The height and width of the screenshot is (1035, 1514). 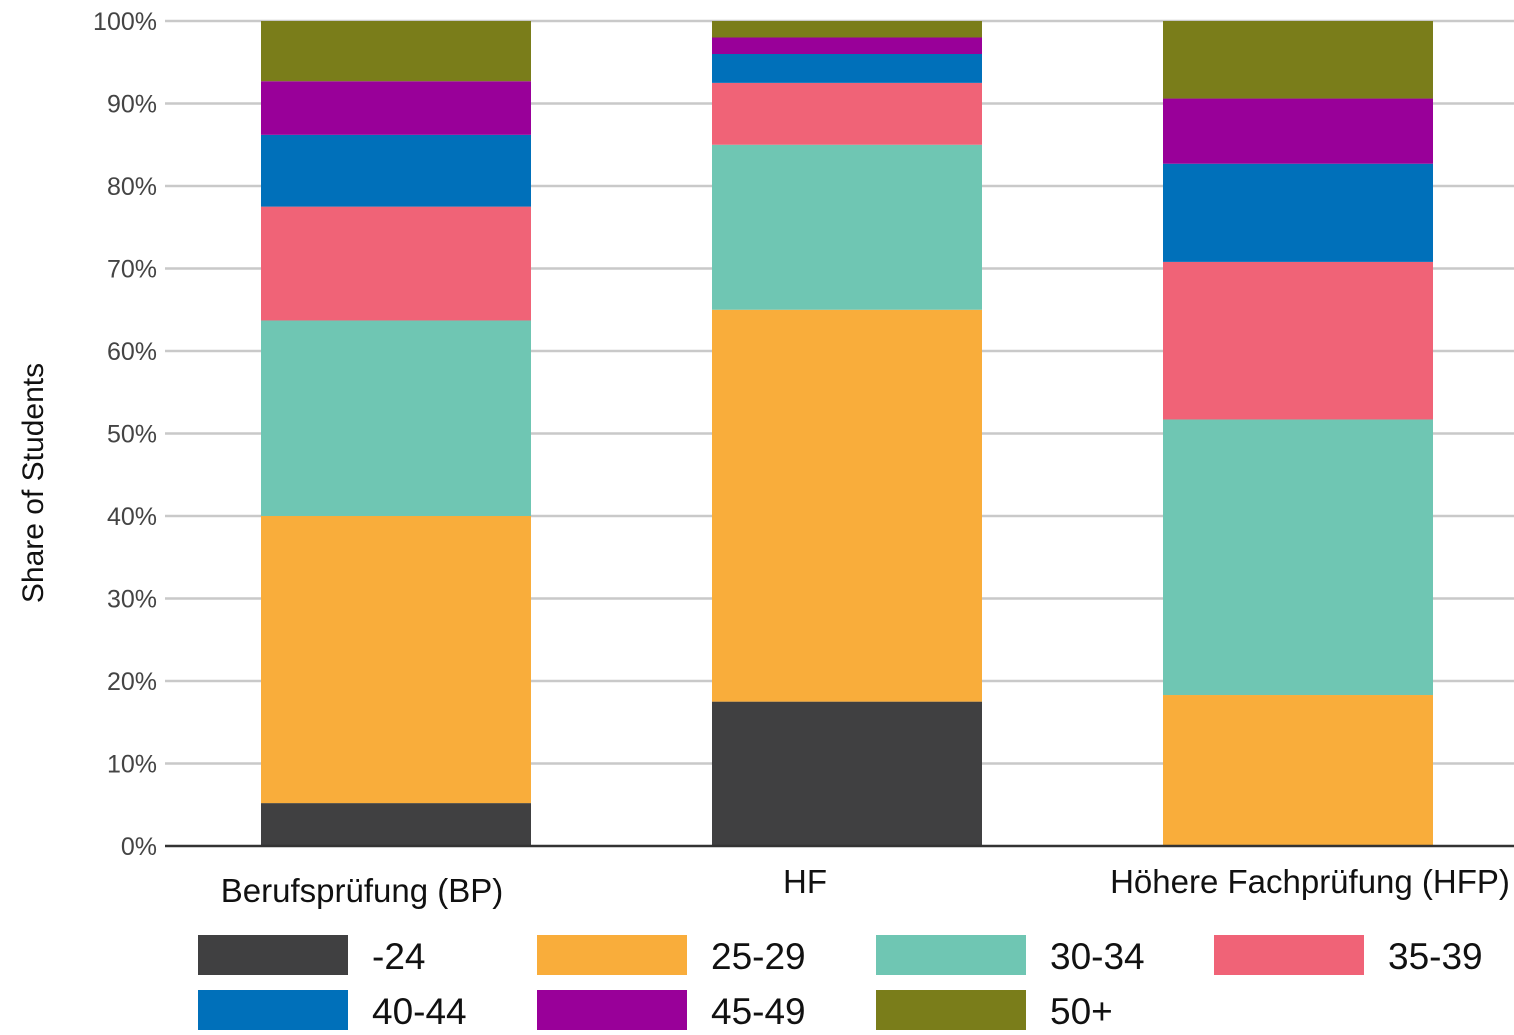 I want to click on legend-label: 50+, so click(x=1081, y=1011).